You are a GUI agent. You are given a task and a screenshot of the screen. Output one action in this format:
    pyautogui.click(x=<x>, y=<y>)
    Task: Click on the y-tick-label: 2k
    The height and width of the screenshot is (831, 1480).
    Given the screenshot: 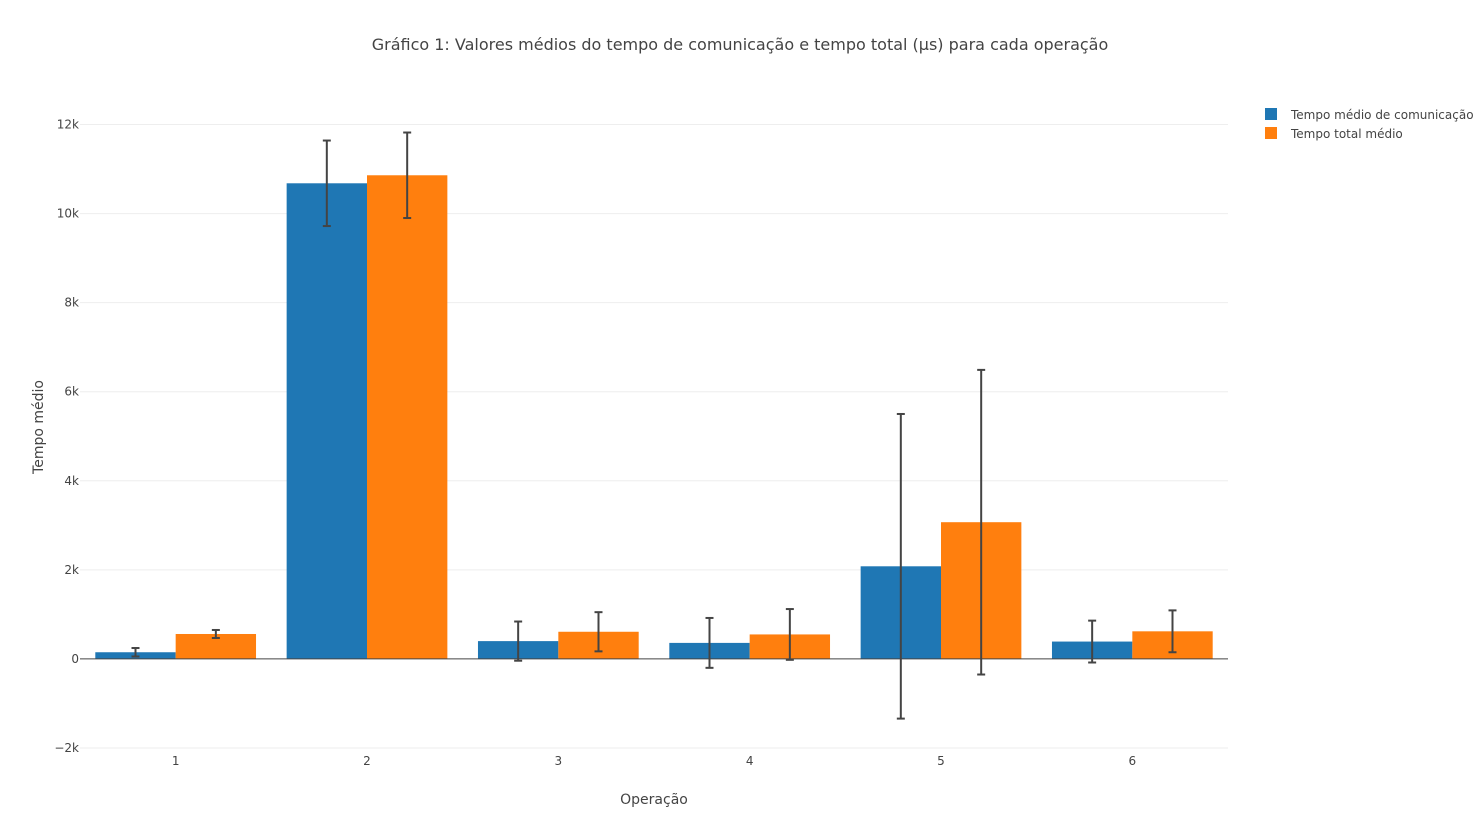 What is the action you would take?
    pyautogui.click(x=71, y=570)
    